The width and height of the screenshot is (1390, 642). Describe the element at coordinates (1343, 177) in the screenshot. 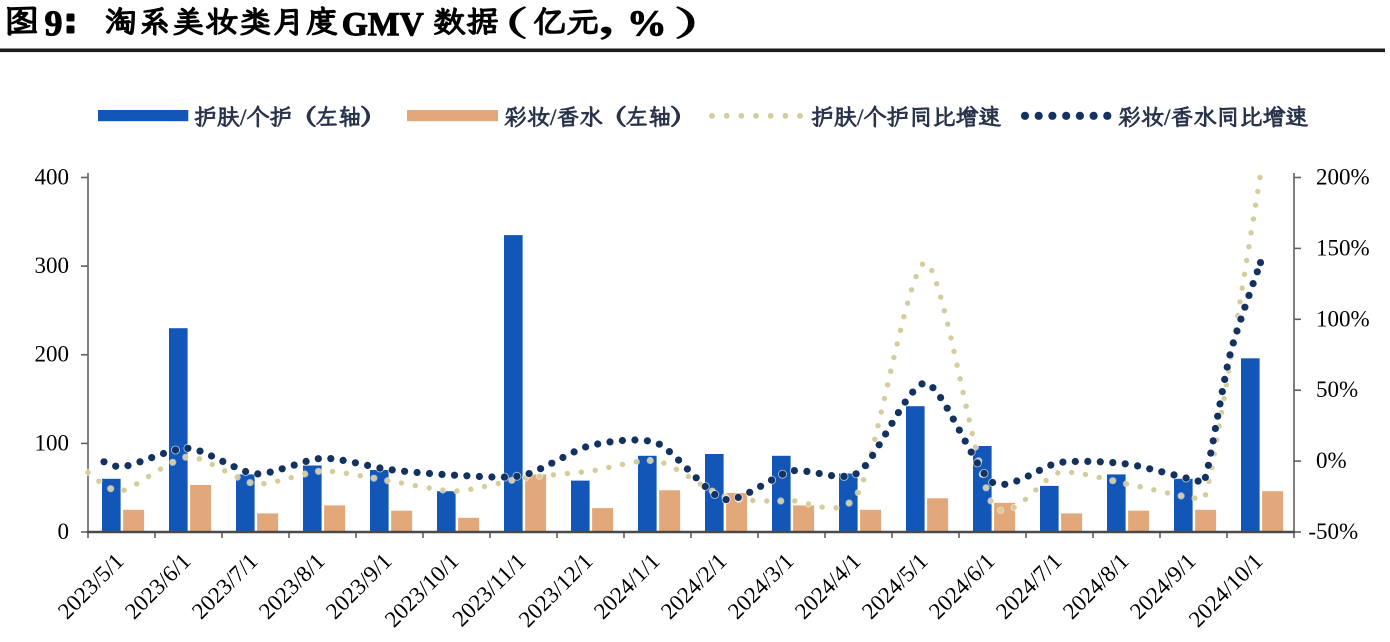

I see `svg-text: 200%` at that location.